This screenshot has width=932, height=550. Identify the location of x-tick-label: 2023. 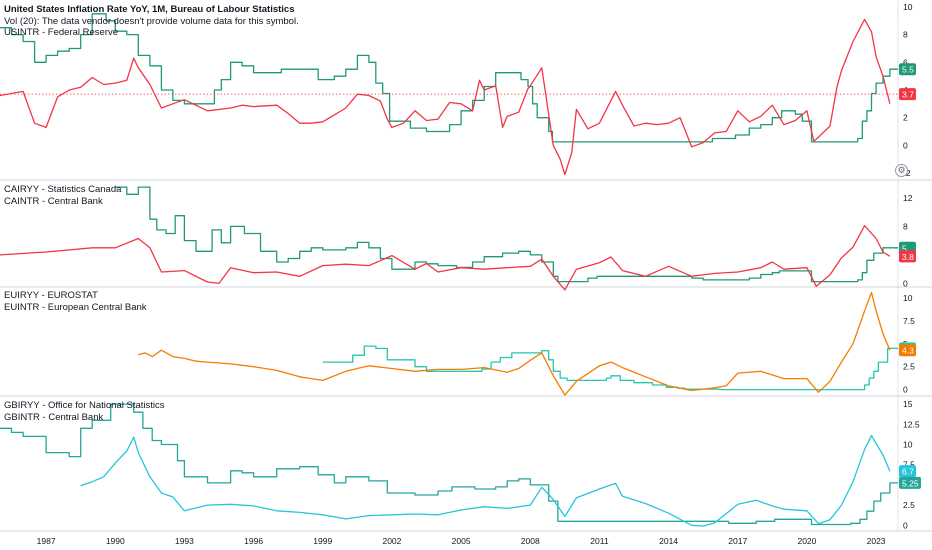
(876, 541).